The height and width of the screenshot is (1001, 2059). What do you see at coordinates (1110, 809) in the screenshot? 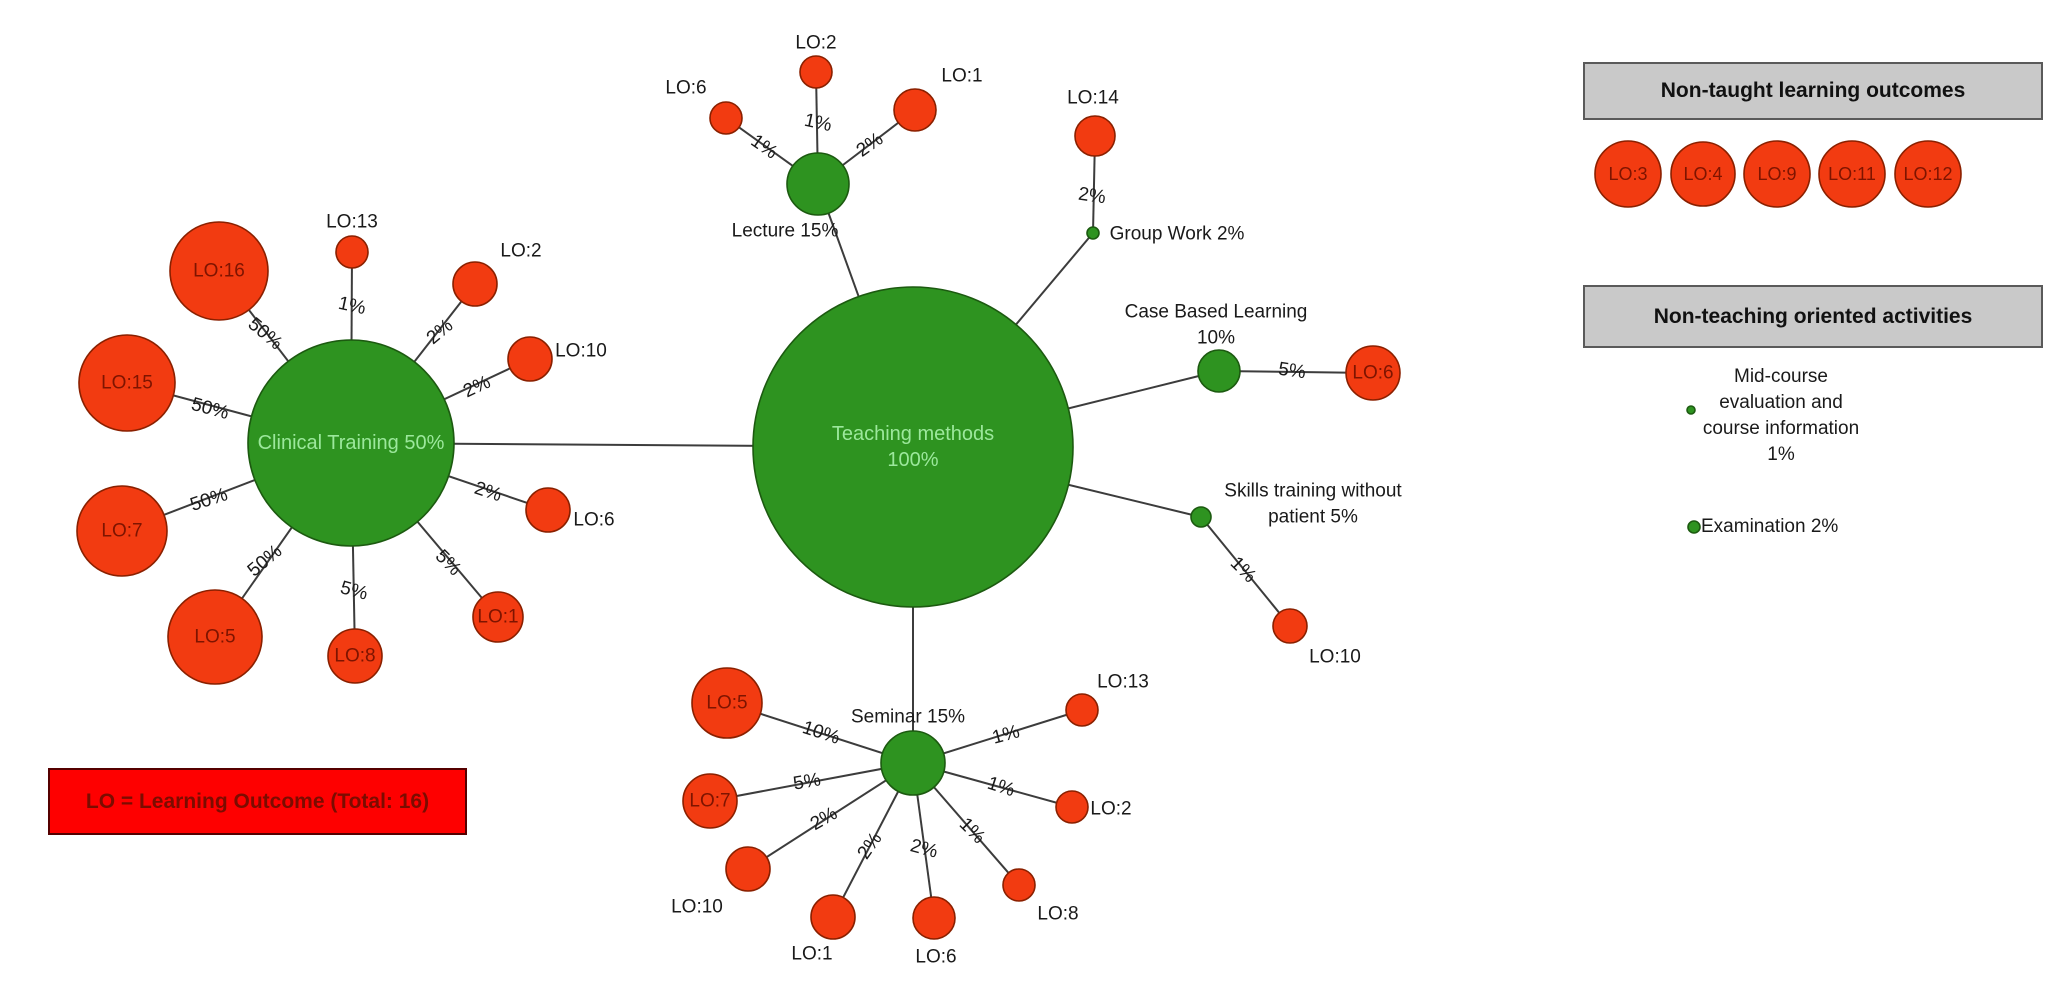
I see `node-label-sem_lo2: LO:2` at bounding box center [1110, 809].